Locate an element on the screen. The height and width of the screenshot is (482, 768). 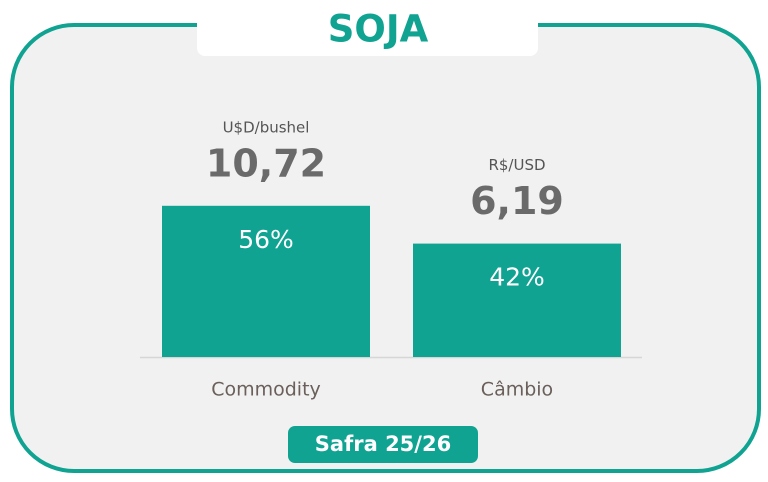
value-label: 56% is located at coordinates (266, 239).